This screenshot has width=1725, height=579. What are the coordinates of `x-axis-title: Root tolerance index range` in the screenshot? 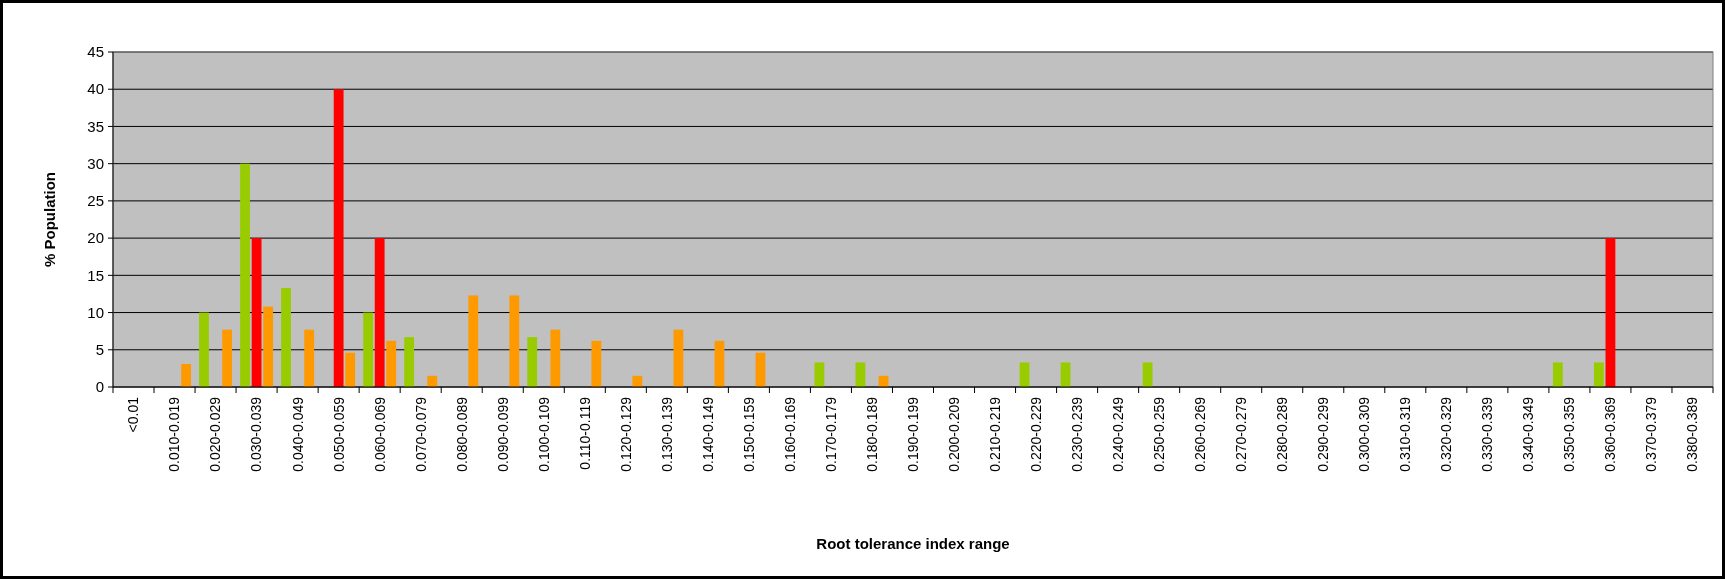 It's located at (913, 543).